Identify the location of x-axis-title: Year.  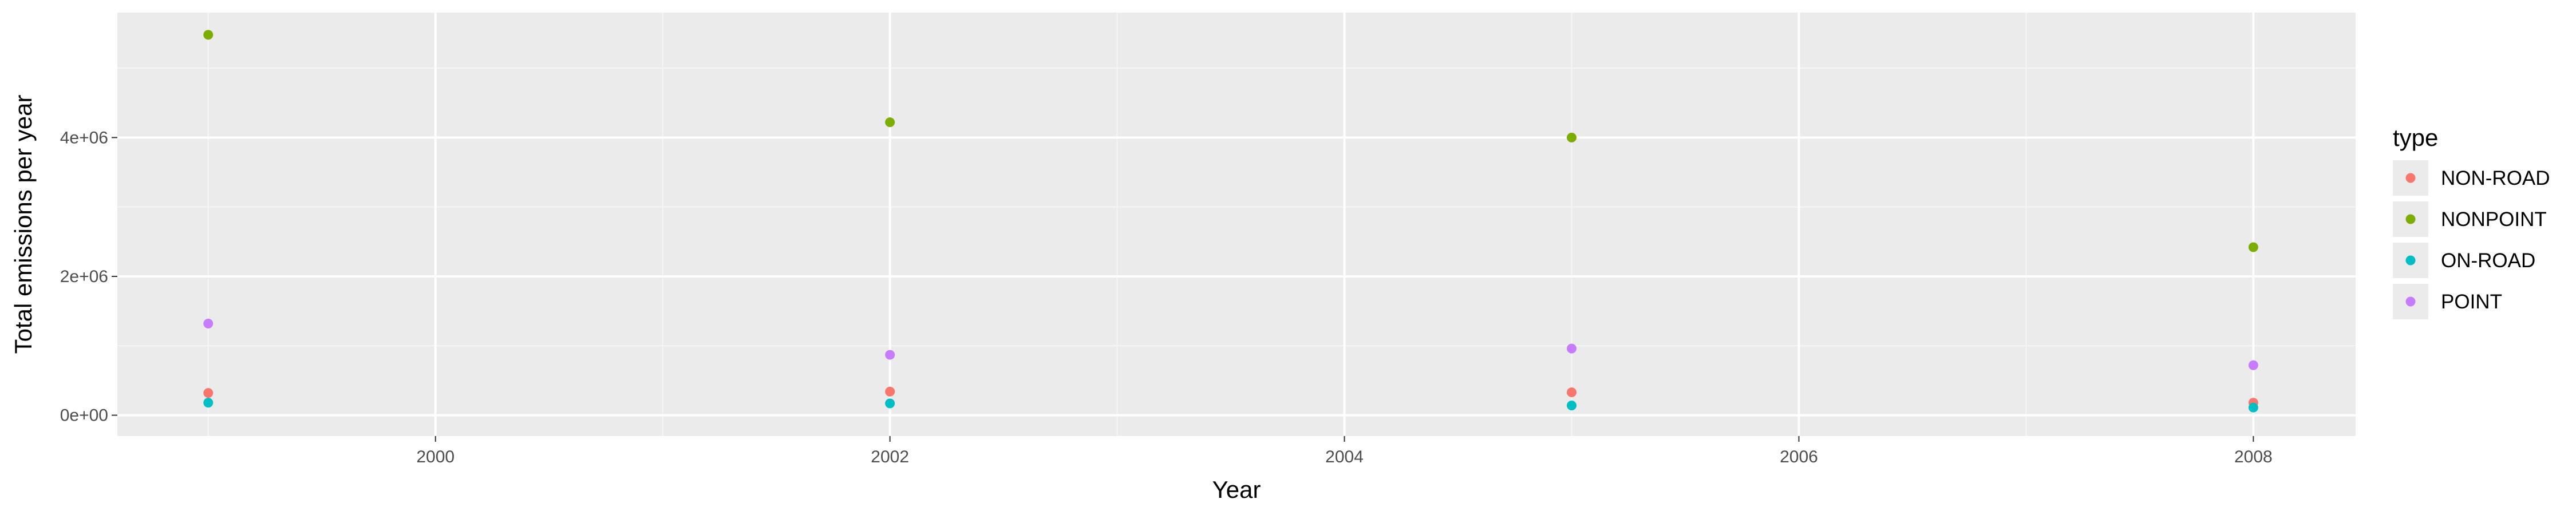
(1236, 489).